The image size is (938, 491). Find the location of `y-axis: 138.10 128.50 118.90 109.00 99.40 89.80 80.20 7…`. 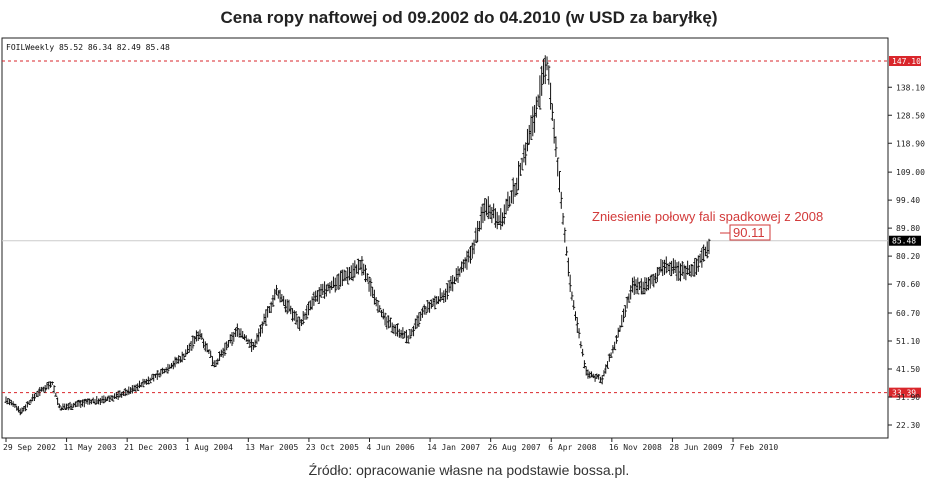

y-axis: 138.10 128.50 118.90 109.00 99.40 89.80 80.20 7… is located at coordinates (906, 256).